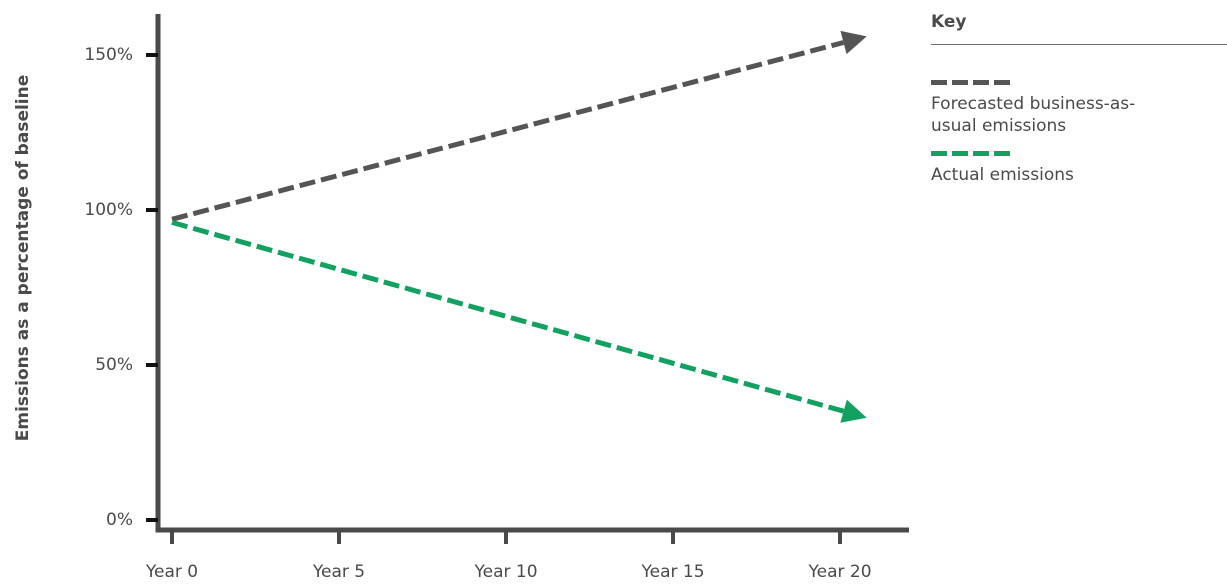 The image size is (1227, 588). Describe the element at coordinates (1079, 44) in the screenshot. I see `legend-divider` at that location.